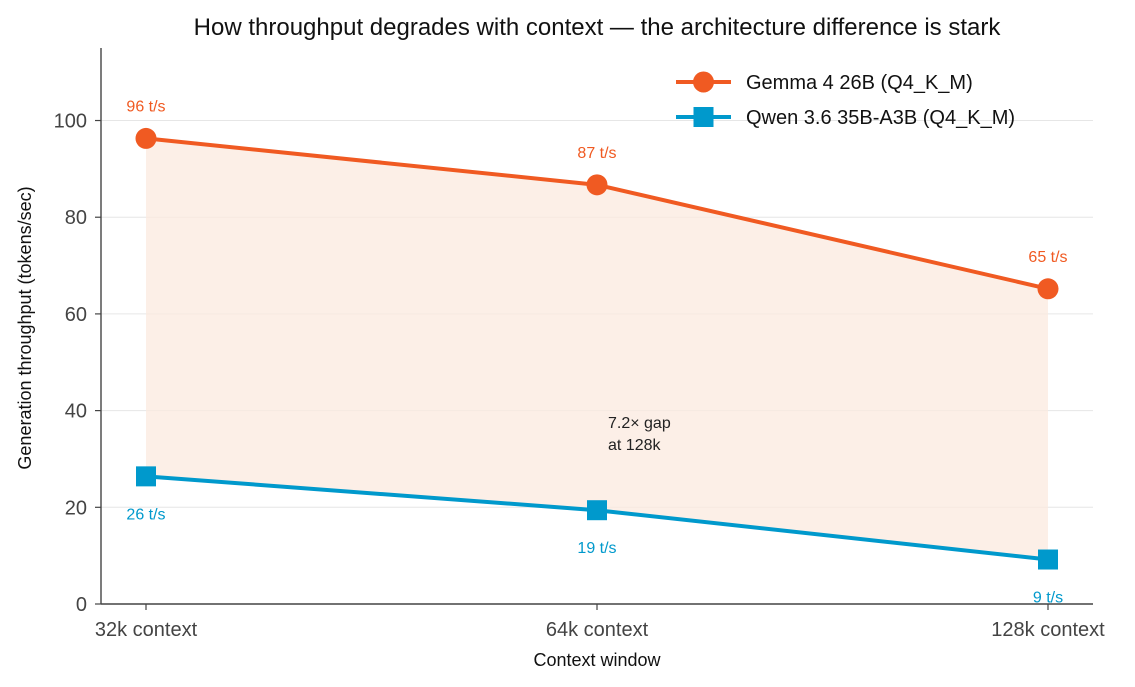 The height and width of the screenshot is (687, 1135). What do you see at coordinates (703, 82) in the screenshot?
I see `legend-marker-circle` at bounding box center [703, 82].